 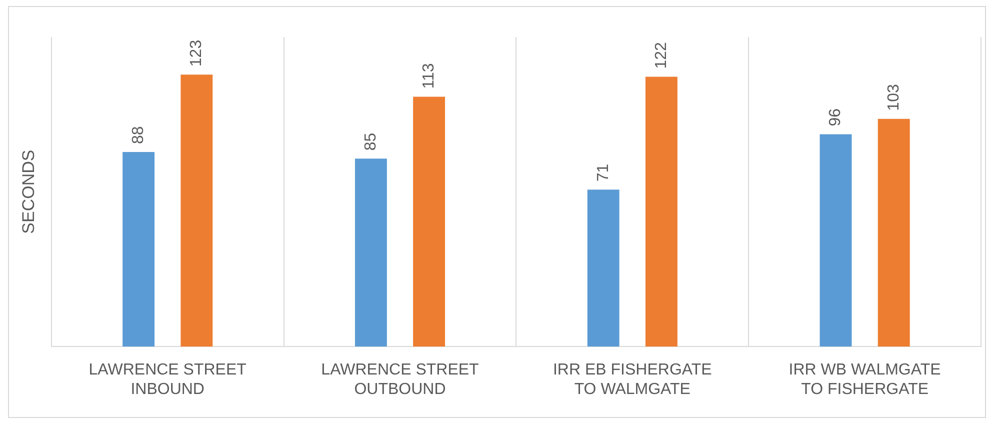 What do you see at coordinates (197, 53) in the screenshot?
I see `data-label: 123` at bounding box center [197, 53].